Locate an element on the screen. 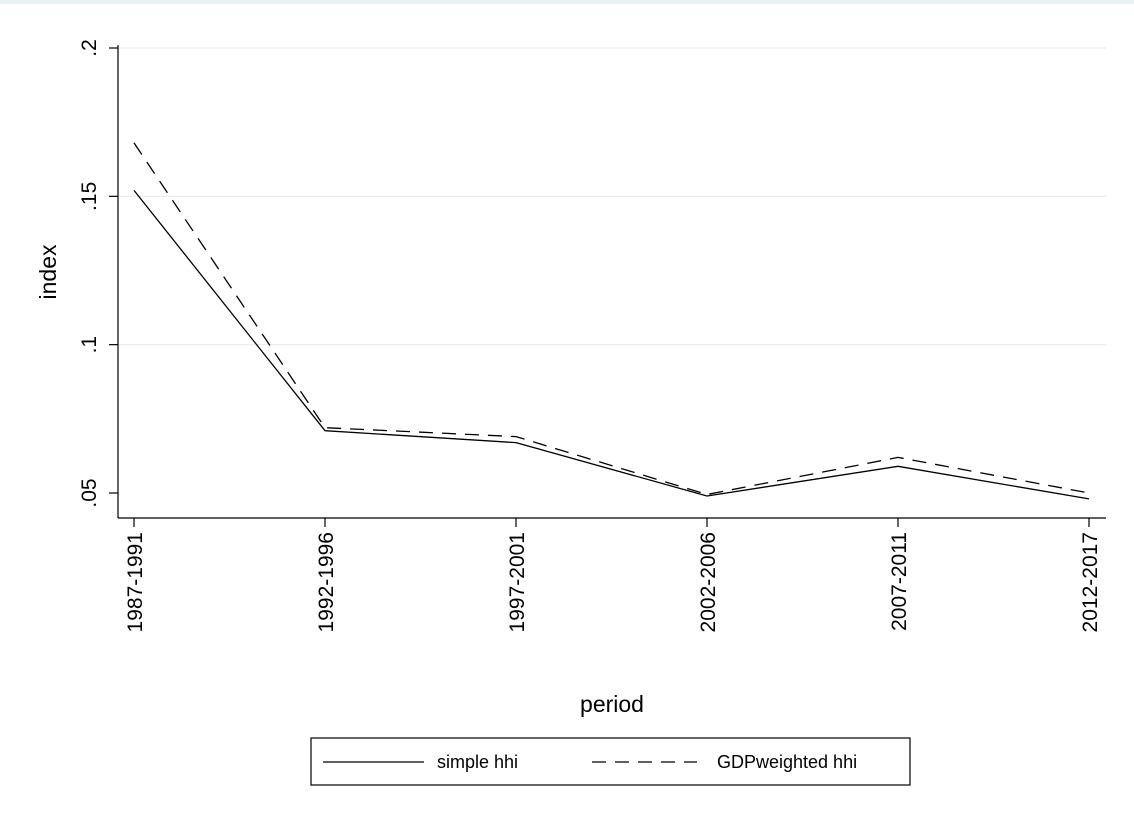 The image size is (1134, 826). top-band is located at coordinates (567, 2).